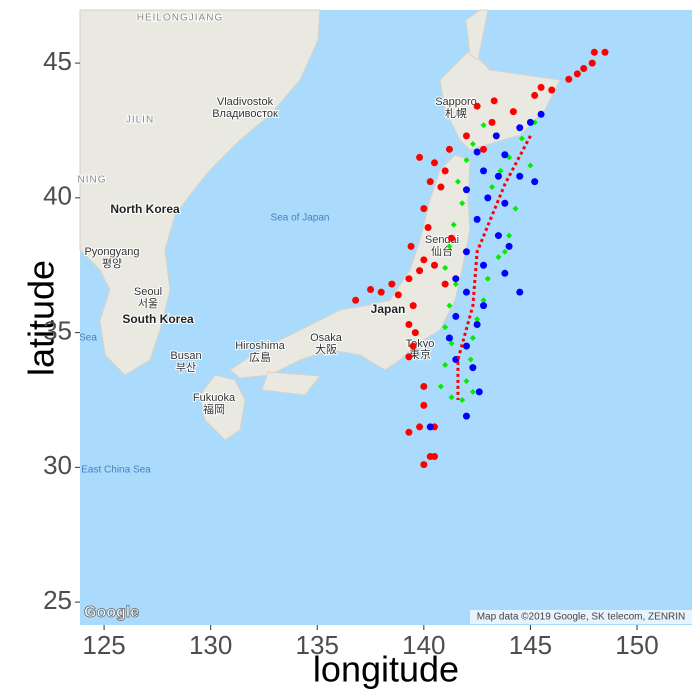  Describe the element at coordinates (214, 398) in the screenshot. I see `map-label: Fukuoka` at that location.